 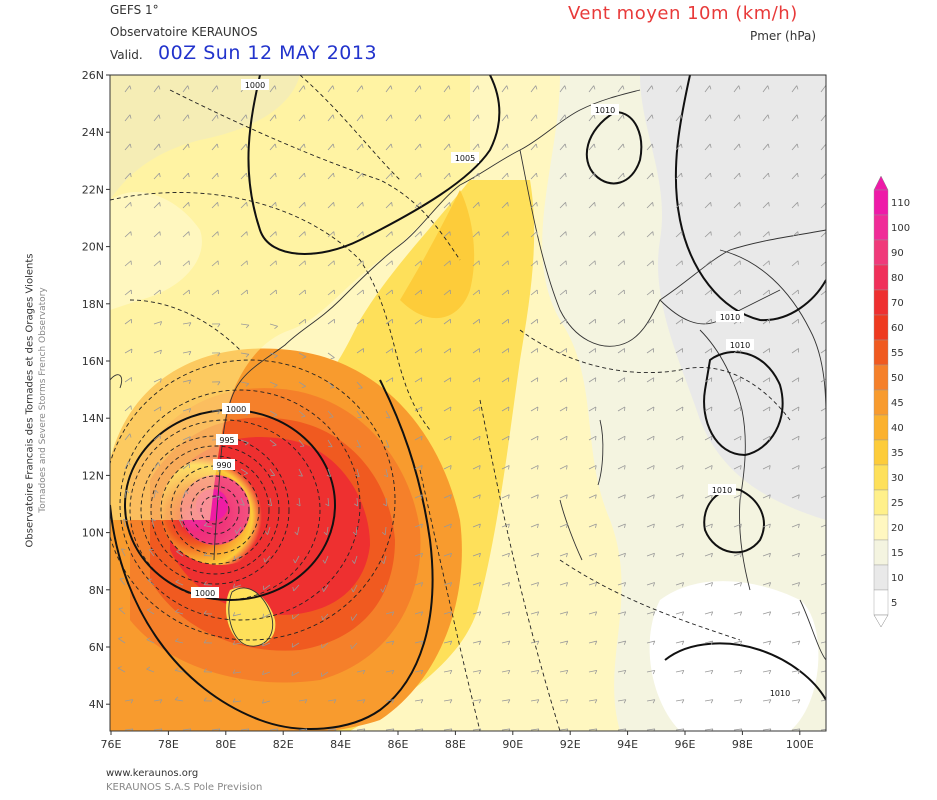 What do you see at coordinates (93, 418) in the screenshot?
I see `lat-tick-label: 14N` at bounding box center [93, 418].